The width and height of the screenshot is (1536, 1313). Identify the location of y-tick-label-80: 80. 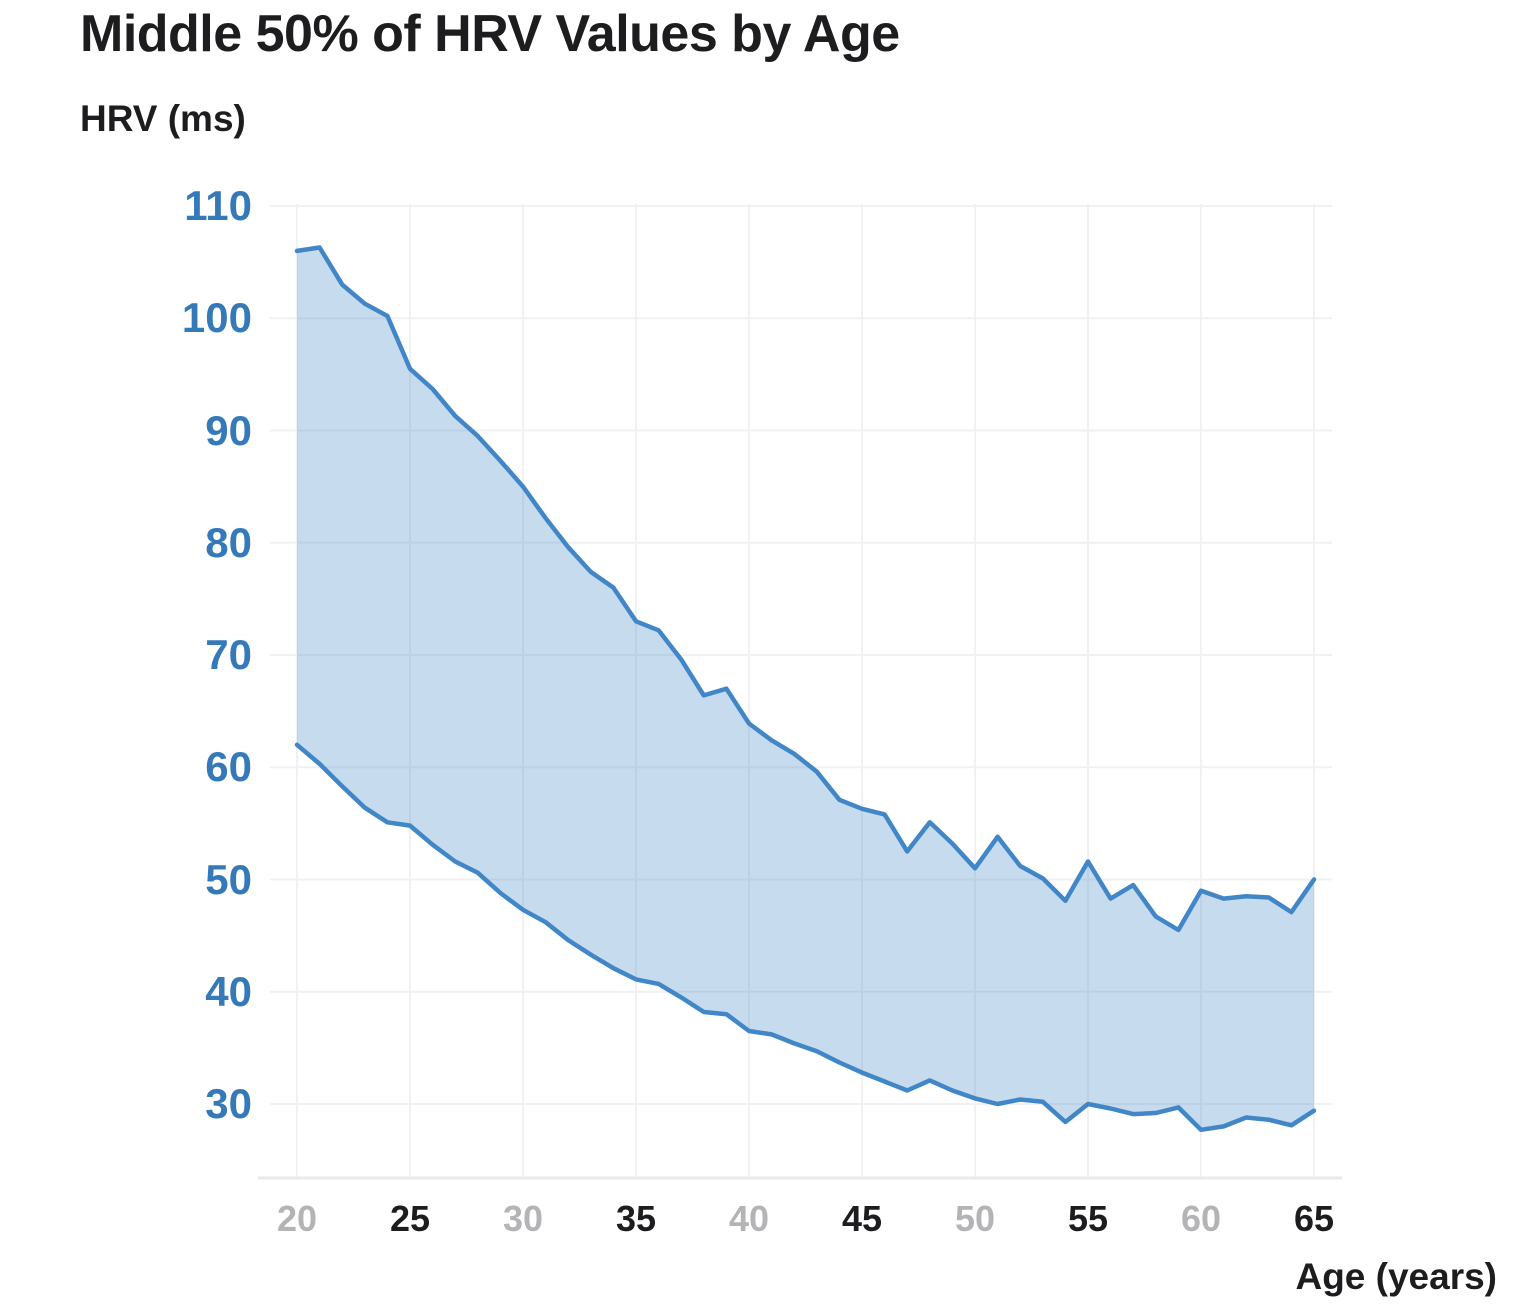
(228, 542).